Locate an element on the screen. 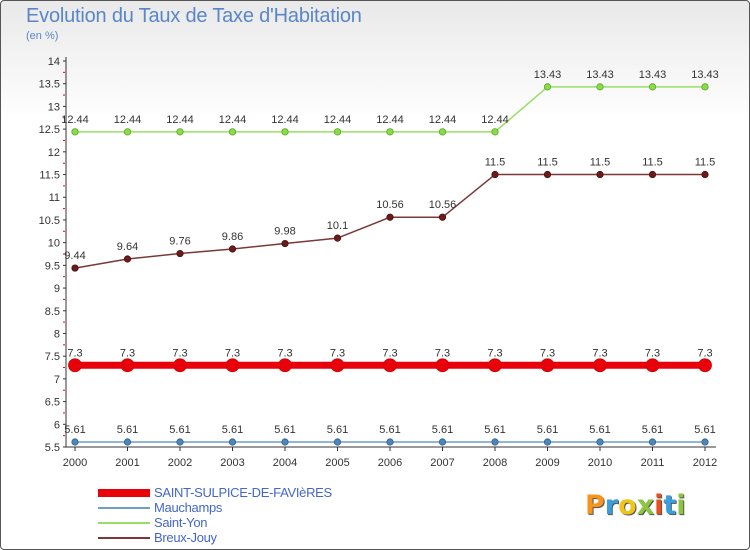  logo-letter: x is located at coordinates (645, 505).